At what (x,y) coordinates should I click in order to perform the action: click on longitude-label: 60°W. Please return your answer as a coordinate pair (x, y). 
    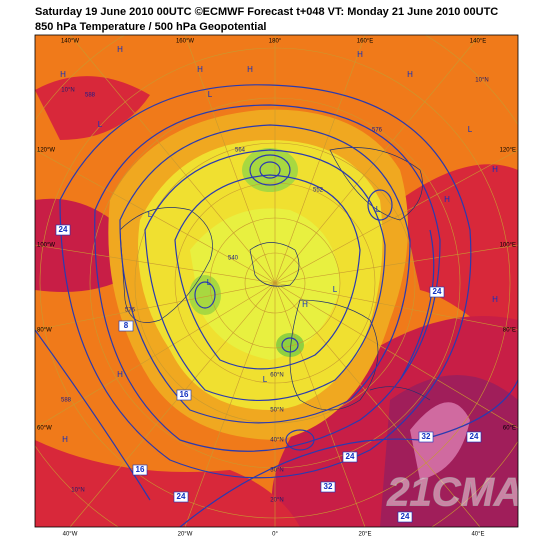
    Looking at the image, I should click on (44, 429).